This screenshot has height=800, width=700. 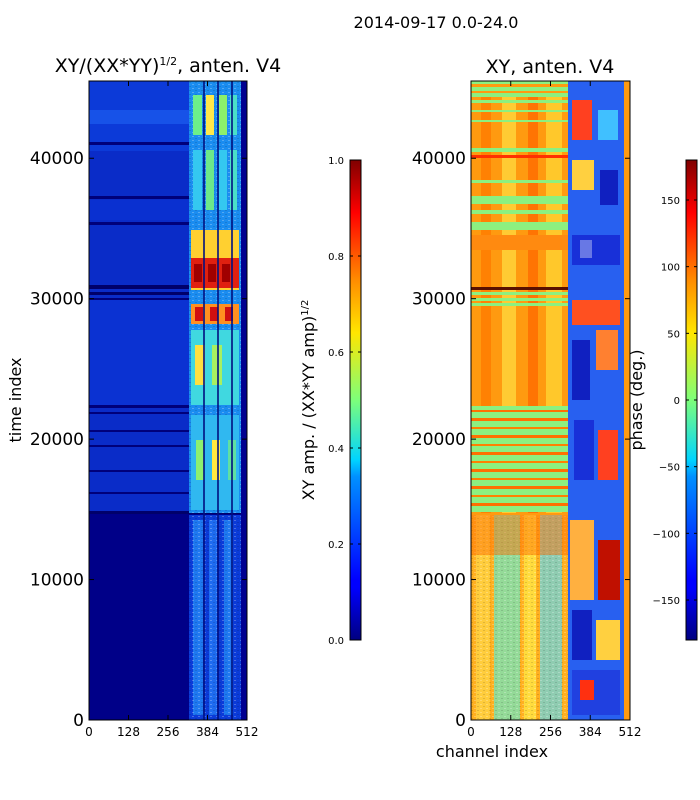 What do you see at coordinates (630, 732) in the screenshot?
I see `phase-x-tick-label: 512` at bounding box center [630, 732].